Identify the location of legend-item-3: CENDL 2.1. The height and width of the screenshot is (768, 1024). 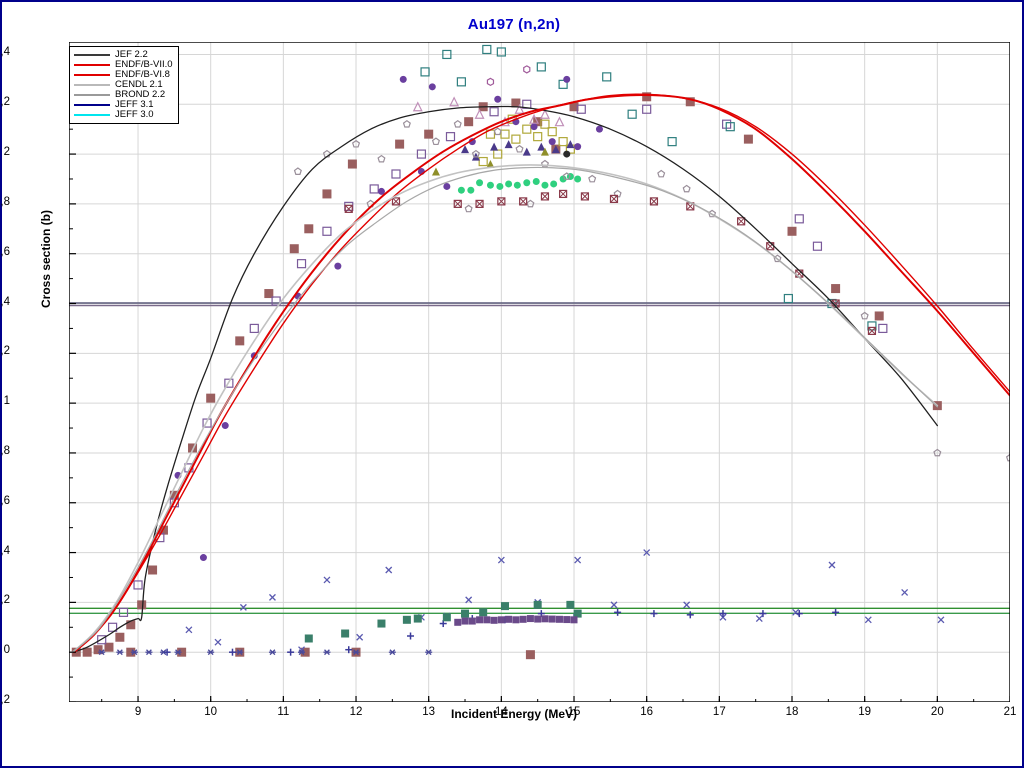
(123, 85).